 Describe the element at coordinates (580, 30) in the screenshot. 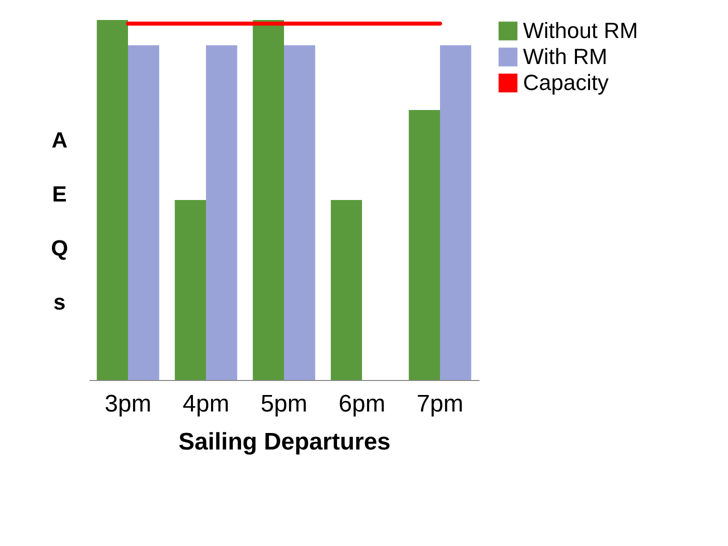

I see `legend-label: Without RM` at that location.